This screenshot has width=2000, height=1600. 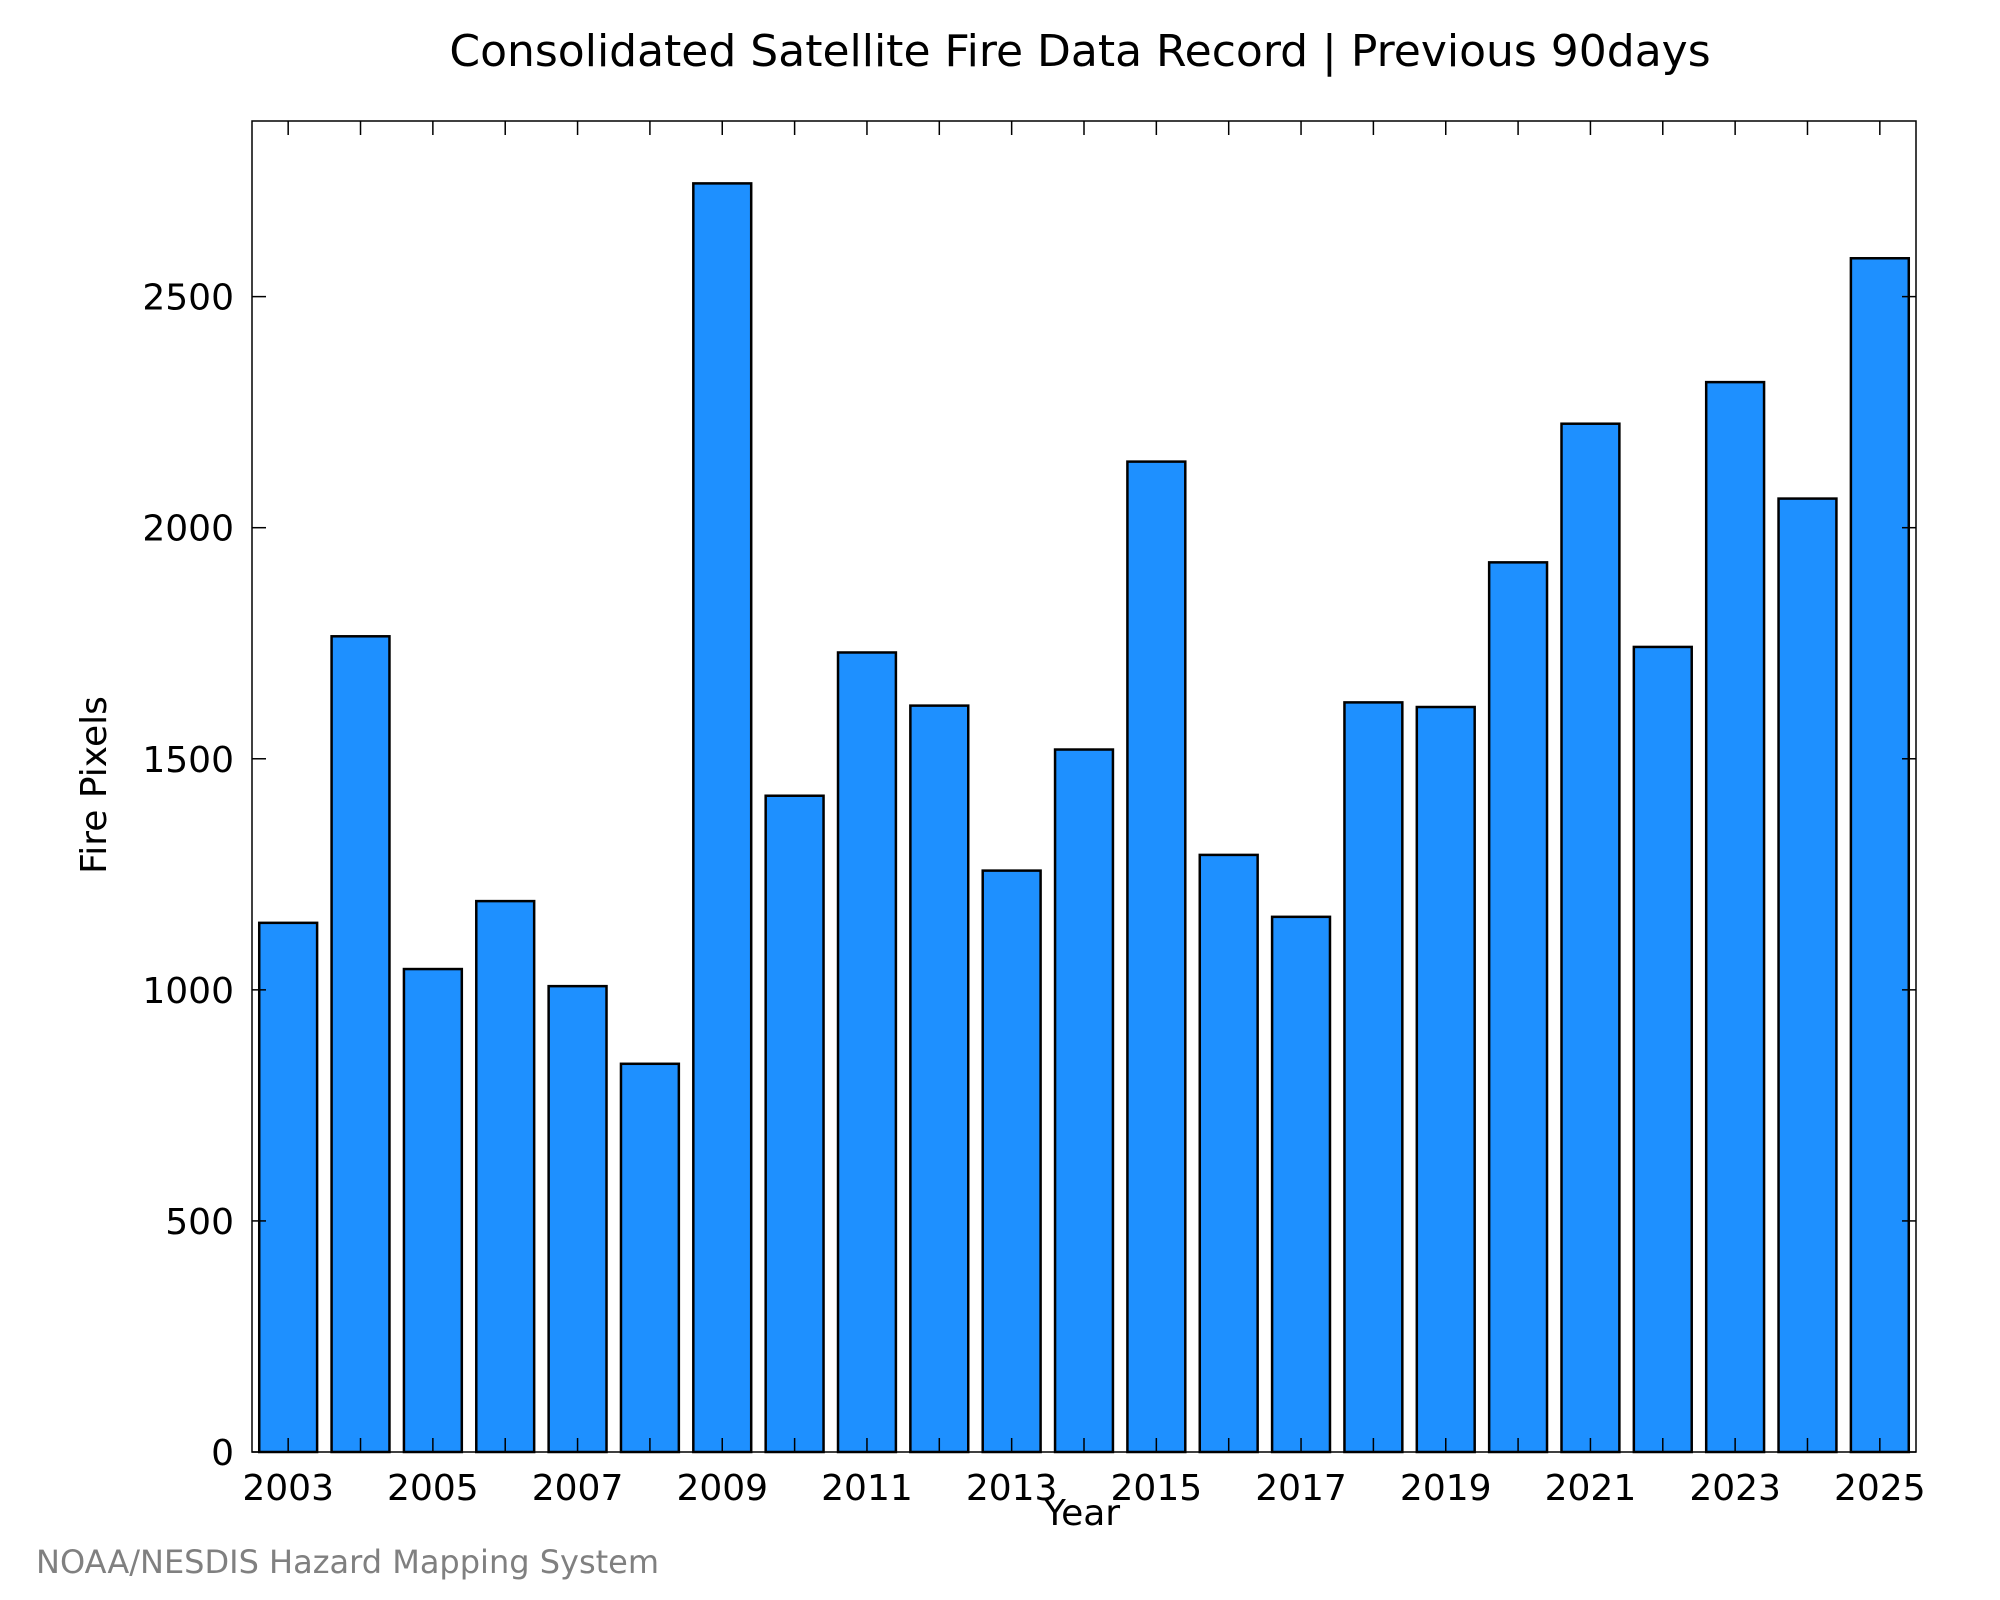 What do you see at coordinates (222, 1453) in the screenshot?
I see `y-tick-label-0: 0` at bounding box center [222, 1453].